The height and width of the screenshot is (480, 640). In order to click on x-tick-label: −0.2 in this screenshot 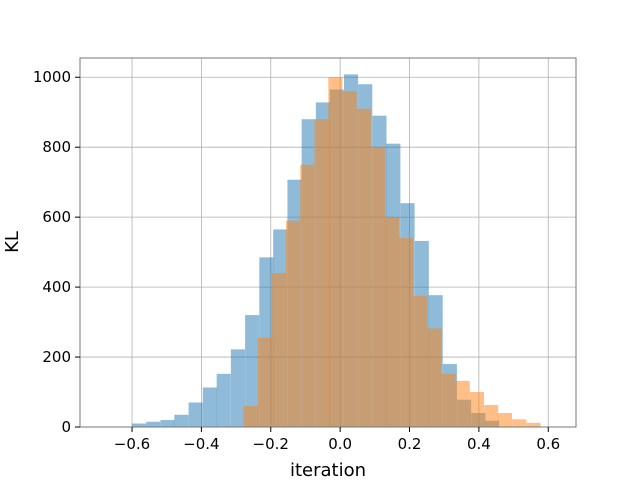, I will do `click(271, 444)`.